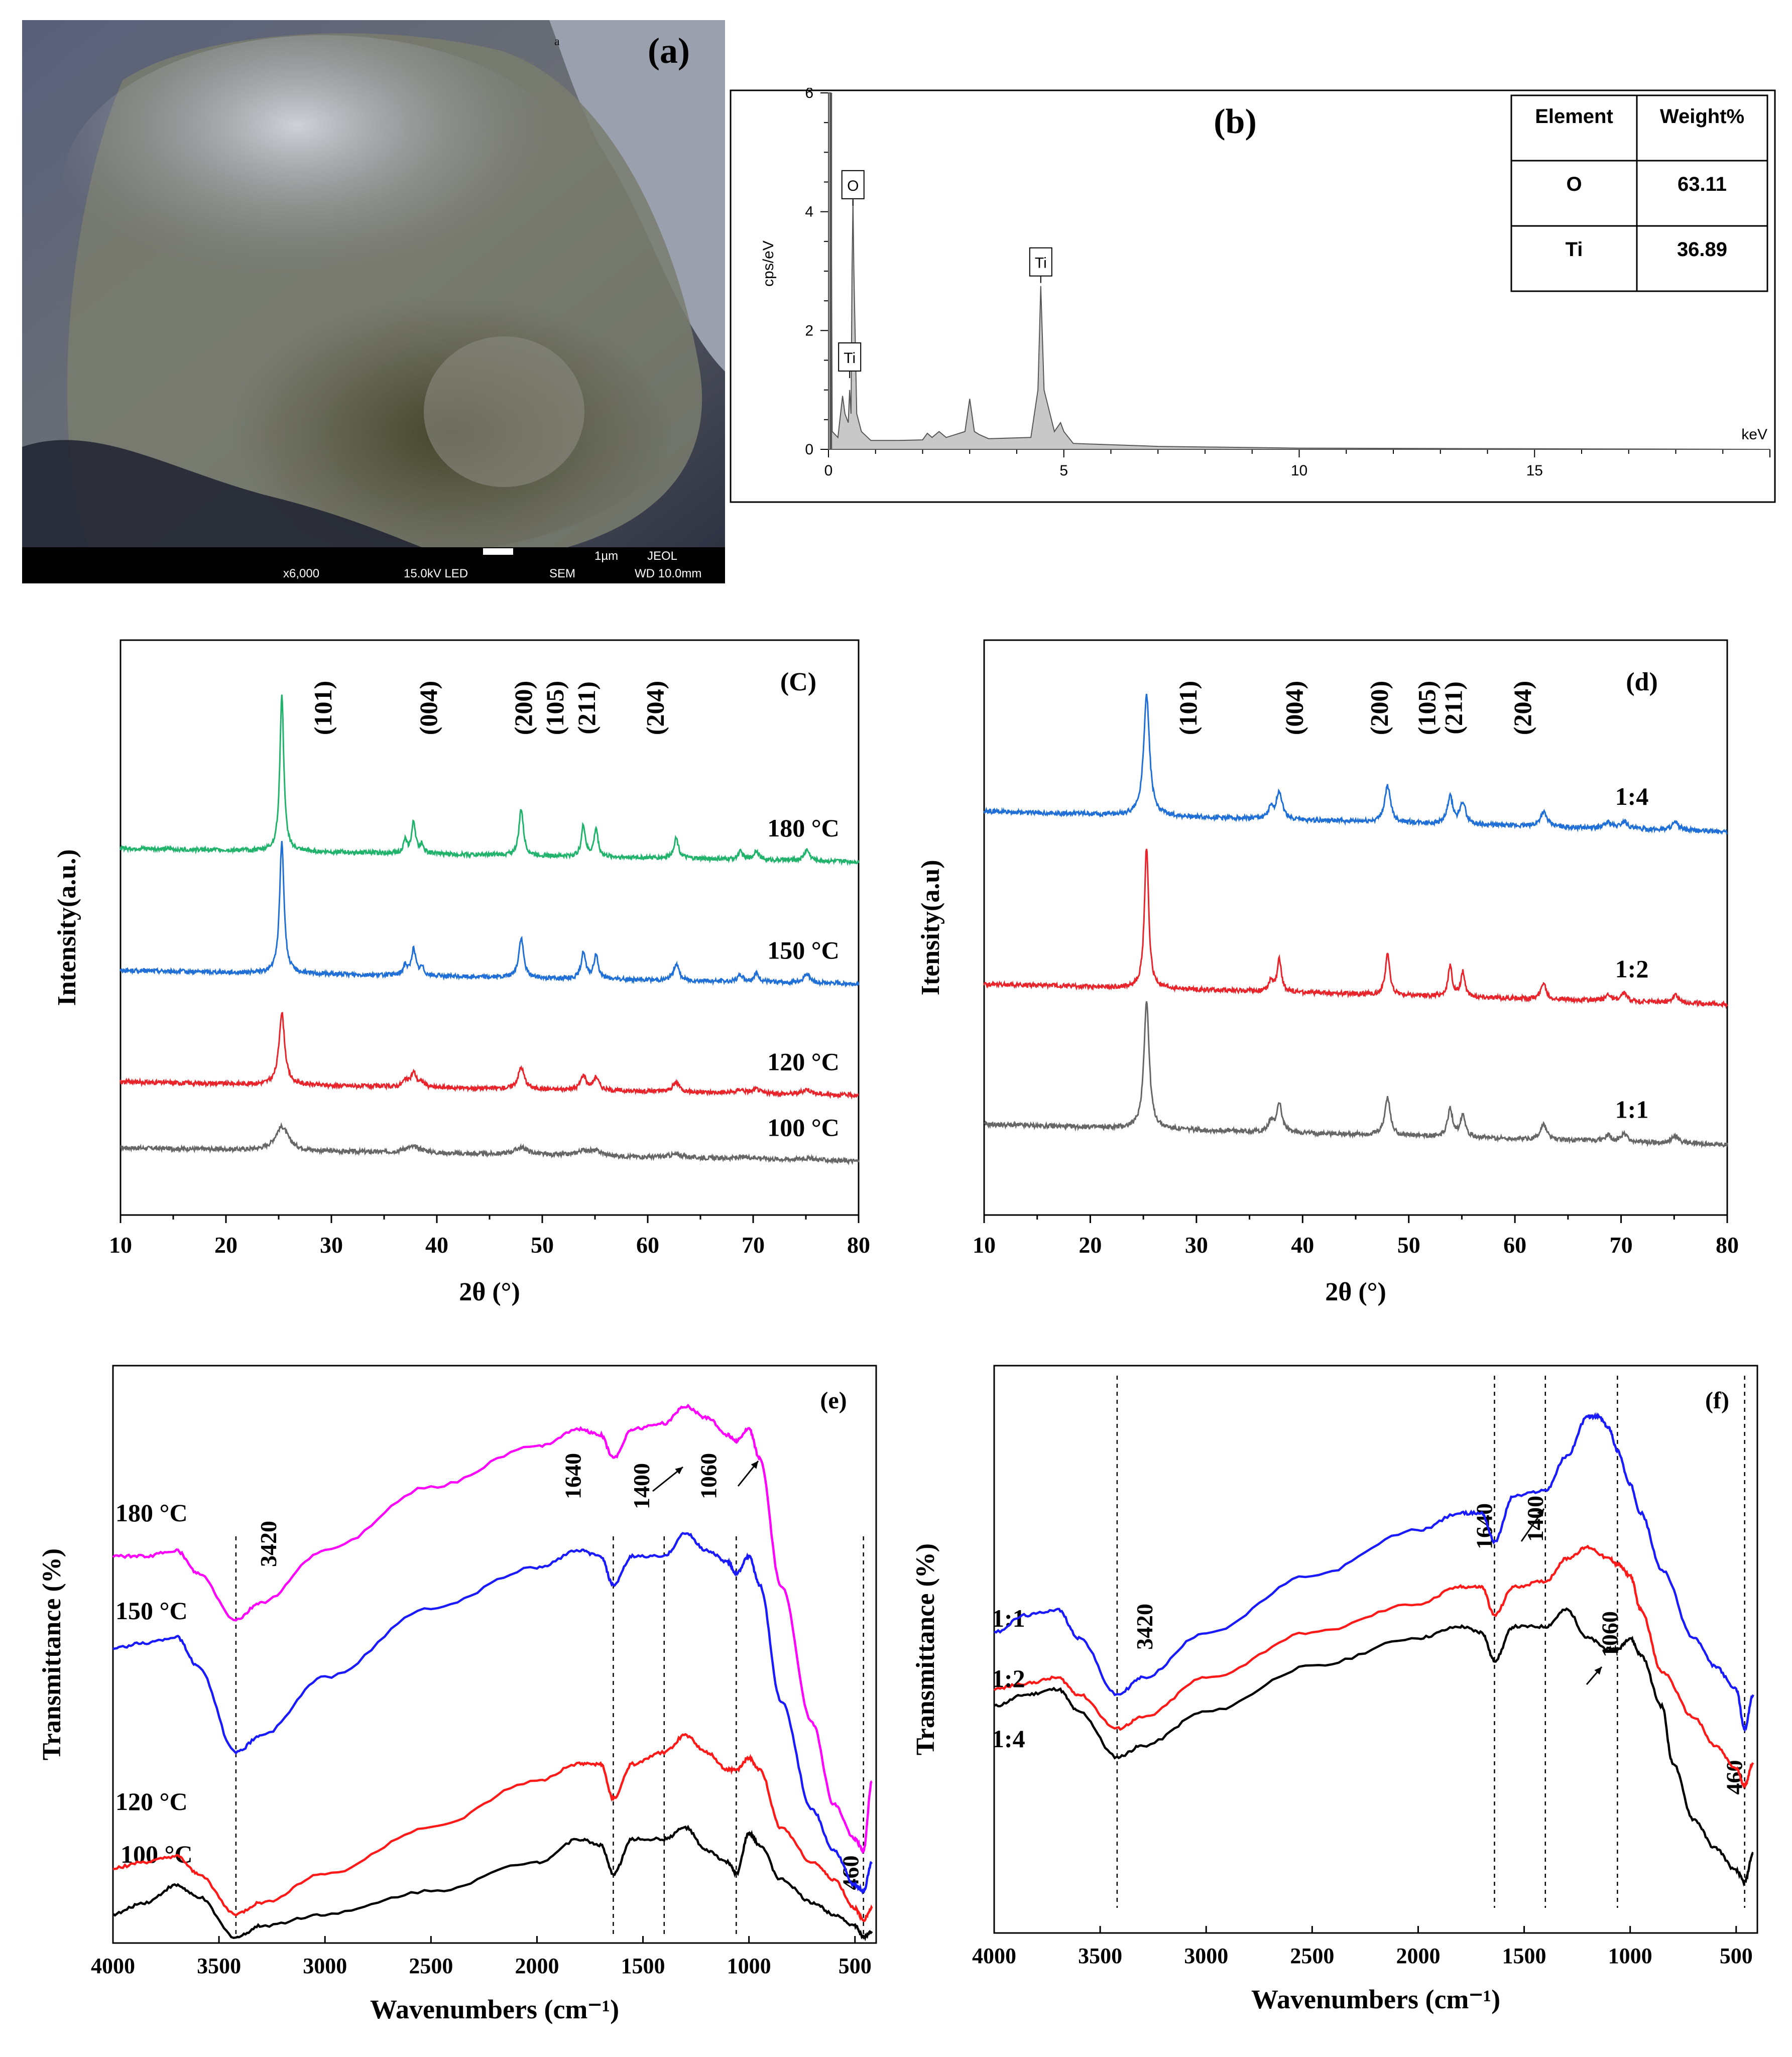 This screenshot has height=2057, width=1792. What do you see at coordinates (219, 1966) in the screenshot?
I see `x-tick-label: 3500` at bounding box center [219, 1966].